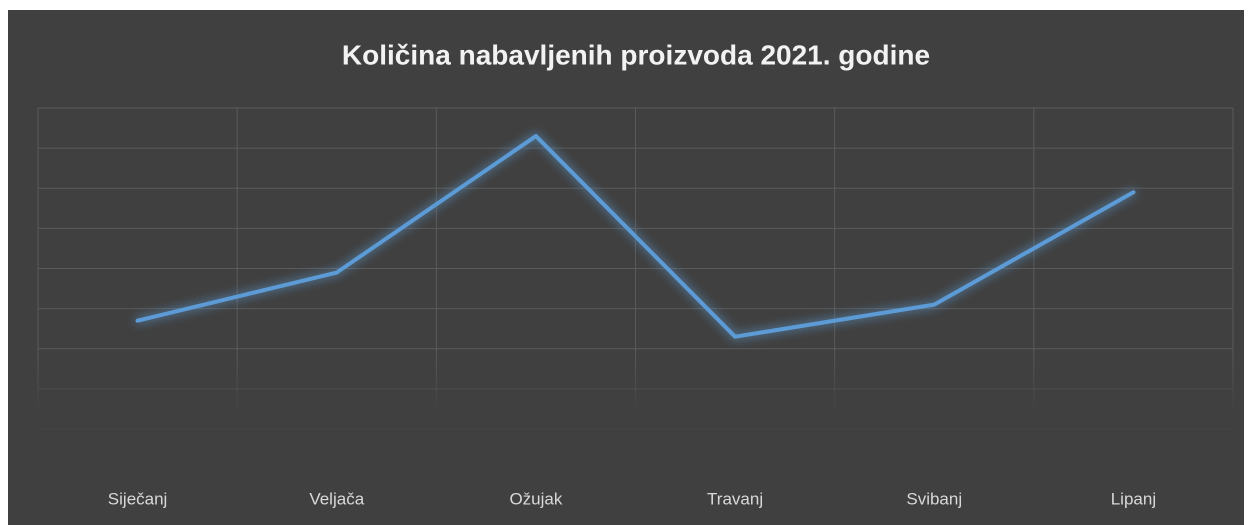 The height and width of the screenshot is (525, 1252). Describe the element at coordinates (934, 498) in the screenshot. I see `x-tick-label: Svibanj` at that location.